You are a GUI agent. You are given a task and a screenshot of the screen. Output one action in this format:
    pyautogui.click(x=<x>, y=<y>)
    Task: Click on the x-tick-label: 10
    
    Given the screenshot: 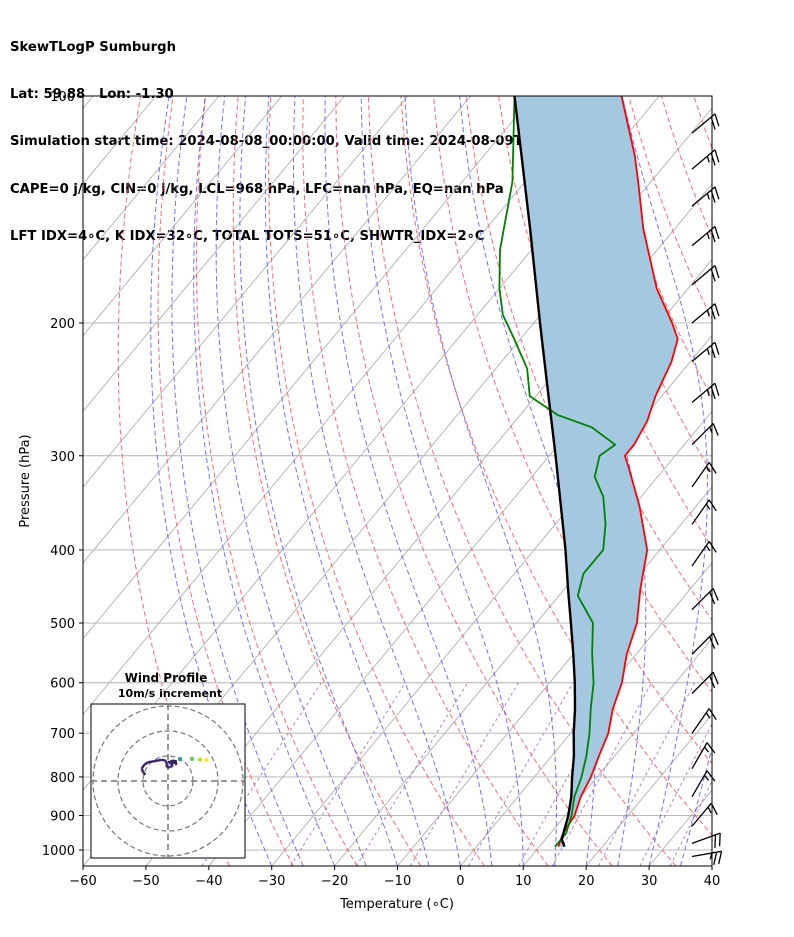 What is the action you would take?
    pyautogui.click(x=523, y=881)
    